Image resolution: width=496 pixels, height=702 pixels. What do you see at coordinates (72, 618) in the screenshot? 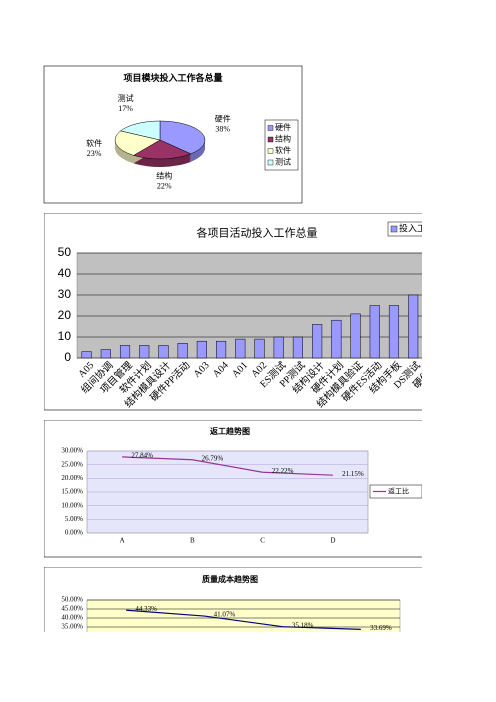
I see `y-tick-label: 40.00%` at bounding box center [72, 618].